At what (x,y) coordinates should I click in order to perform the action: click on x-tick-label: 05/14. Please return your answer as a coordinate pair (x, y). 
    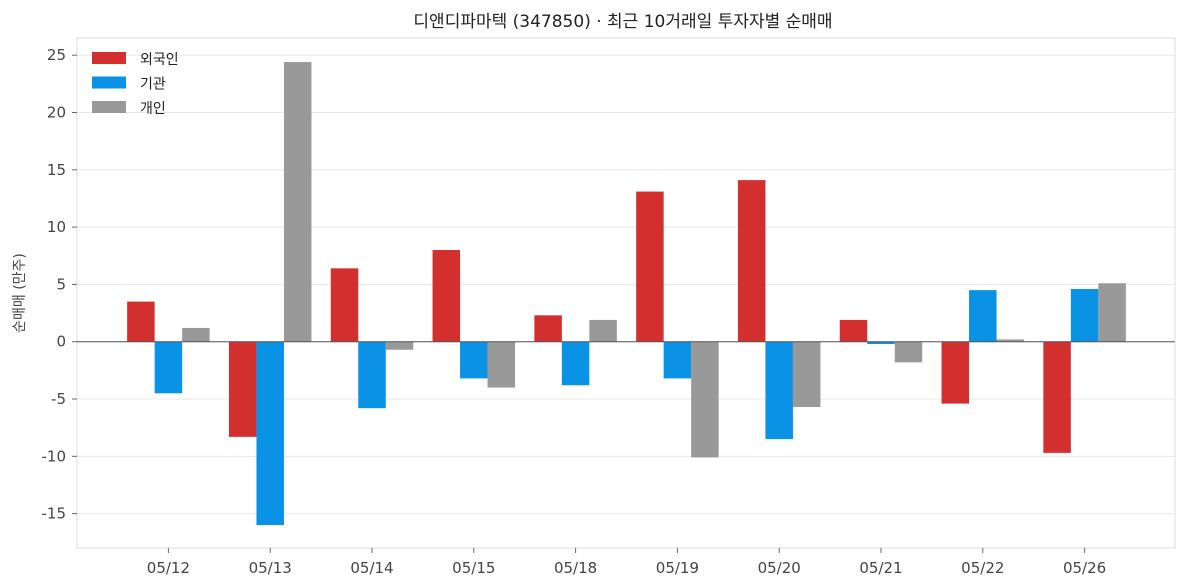
    Looking at the image, I should click on (371, 568).